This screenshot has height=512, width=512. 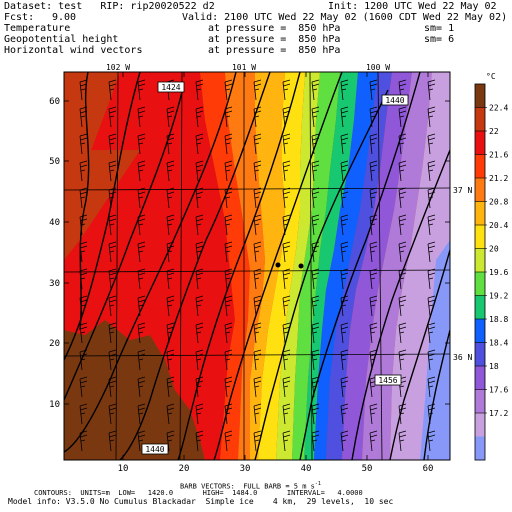 What do you see at coordinates (54, 162) in the screenshot?
I see `y-tick-label: 50` at bounding box center [54, 162].